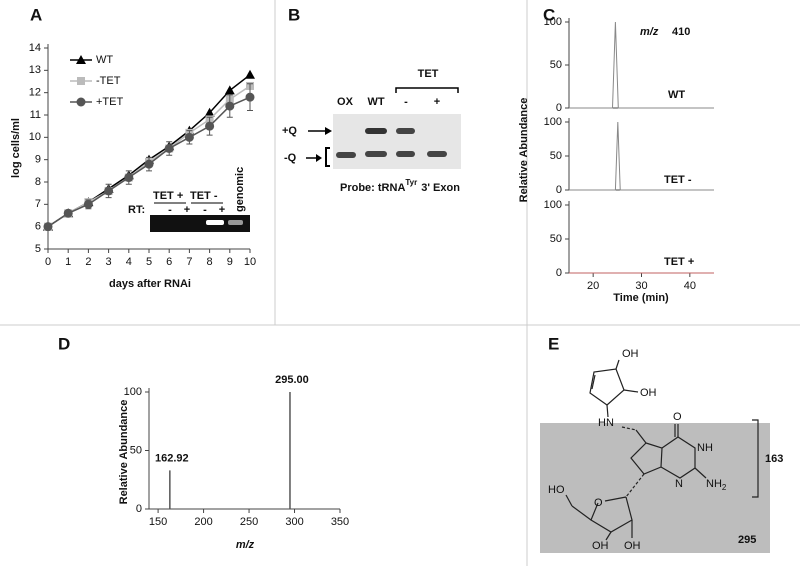 The image size is (800, 566). I want to click on x-tick-label: 3, so click(109, 262).